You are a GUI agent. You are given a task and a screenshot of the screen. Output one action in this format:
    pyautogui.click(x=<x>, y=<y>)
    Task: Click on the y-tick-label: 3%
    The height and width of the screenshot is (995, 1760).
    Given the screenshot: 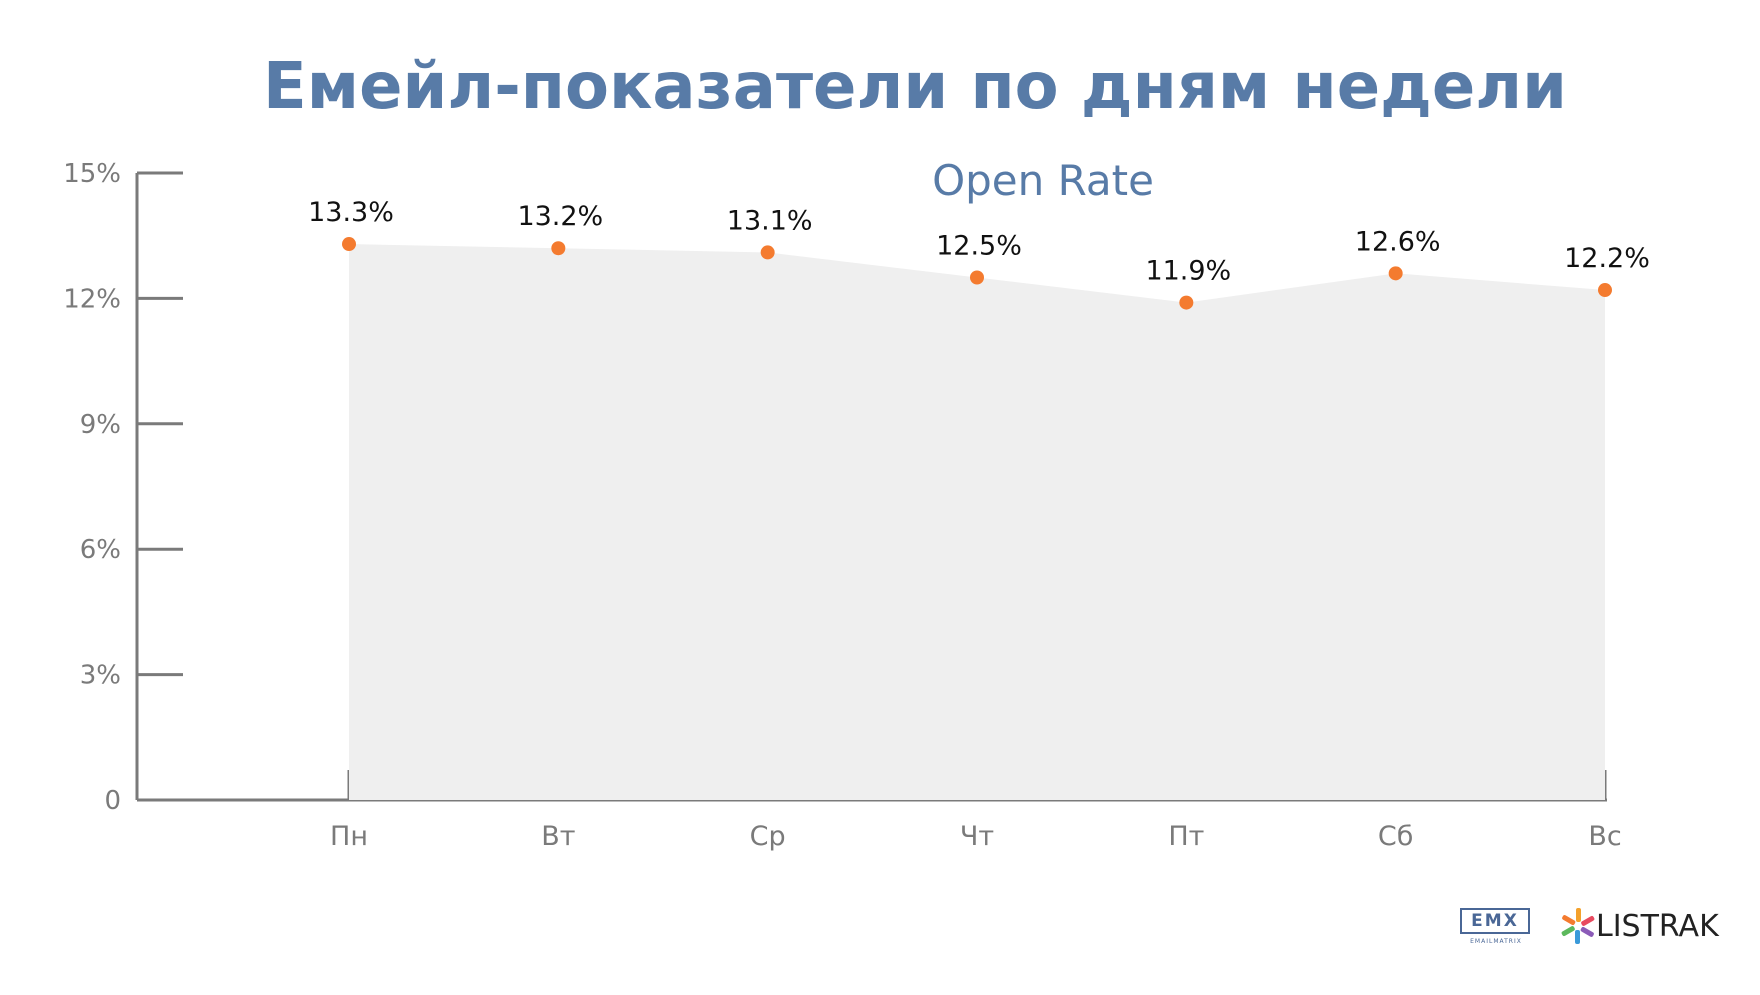 What is the action you would take?
    pyautogui.click(x=100, y=676)
    